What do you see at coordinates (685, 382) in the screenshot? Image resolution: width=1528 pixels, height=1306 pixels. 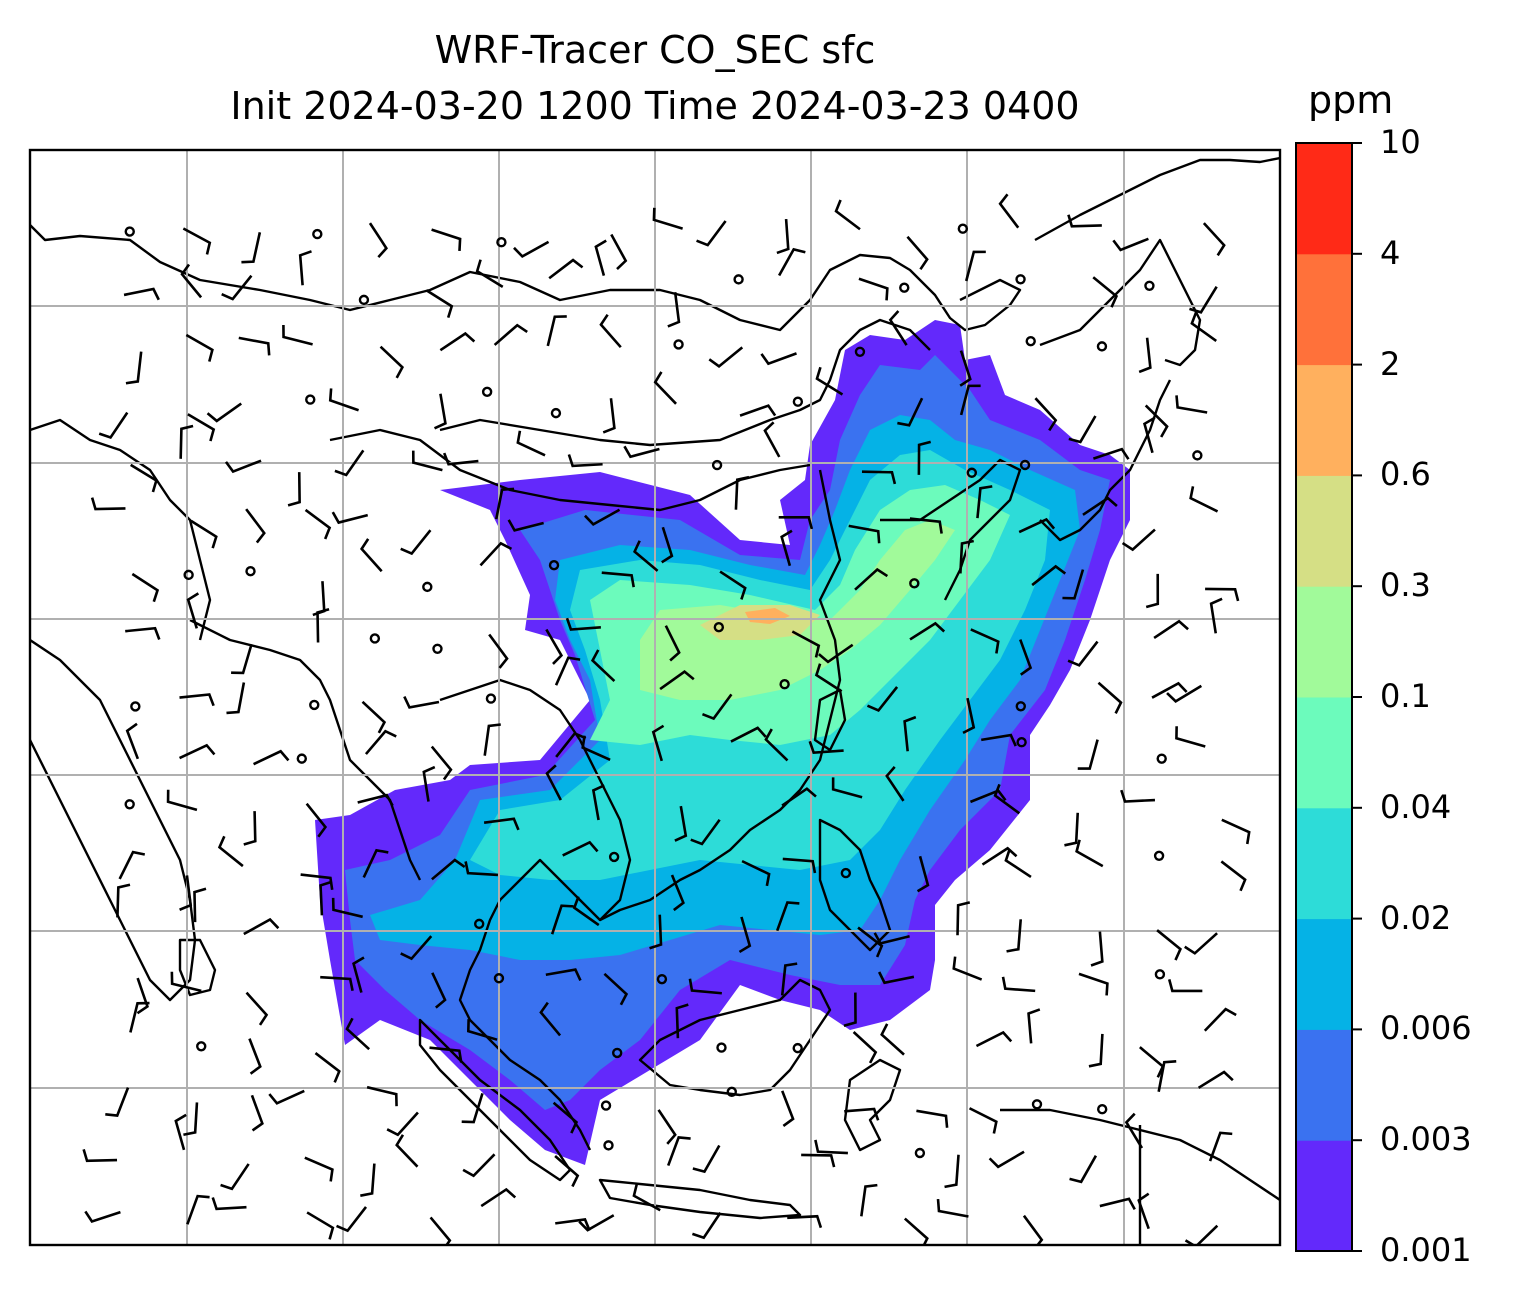 I see `border-china-north` at bounding box center [685, 382].